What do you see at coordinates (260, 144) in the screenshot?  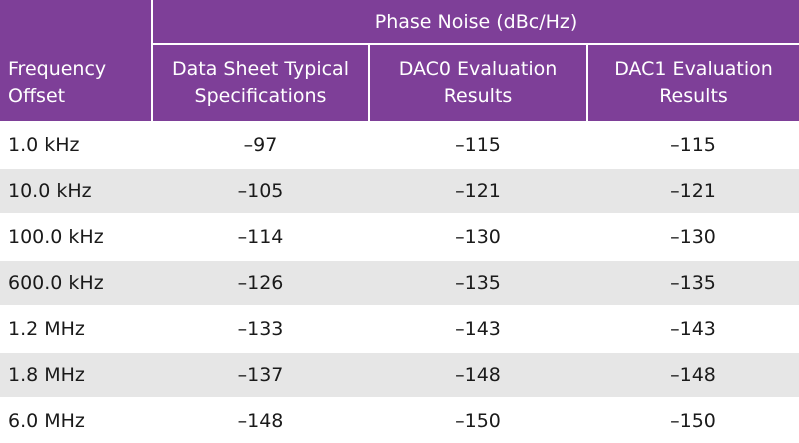 I see `data-sheet-cell: –97` at bounding box center [260, 144].